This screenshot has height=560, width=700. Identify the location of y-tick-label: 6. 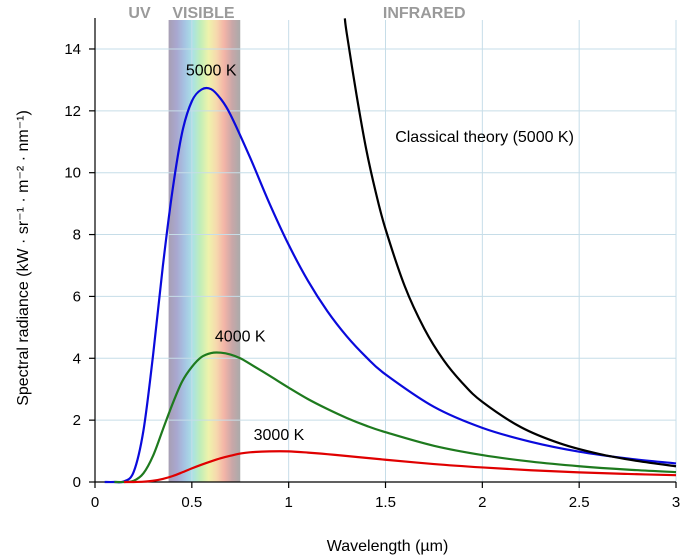
(77, 296).